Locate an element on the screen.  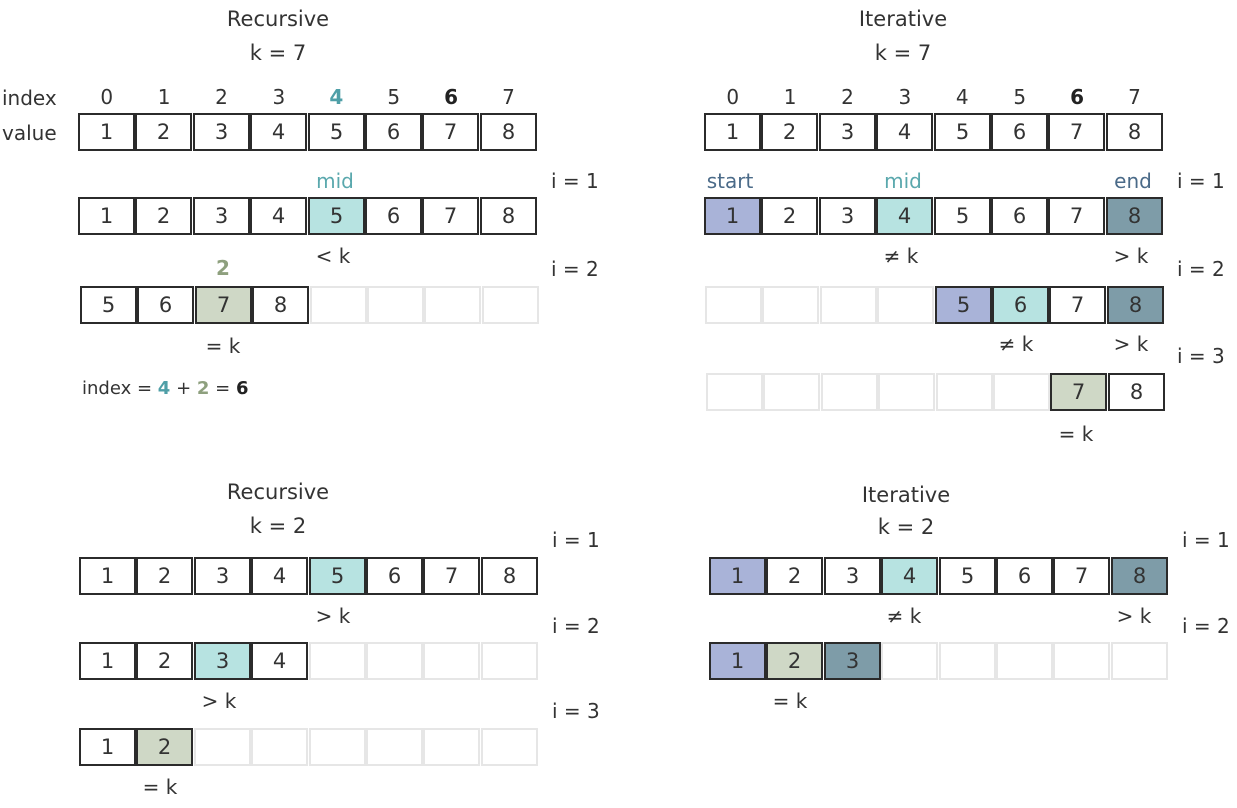
rec2-row3-compare: = k is located at coordinates (160, 787).